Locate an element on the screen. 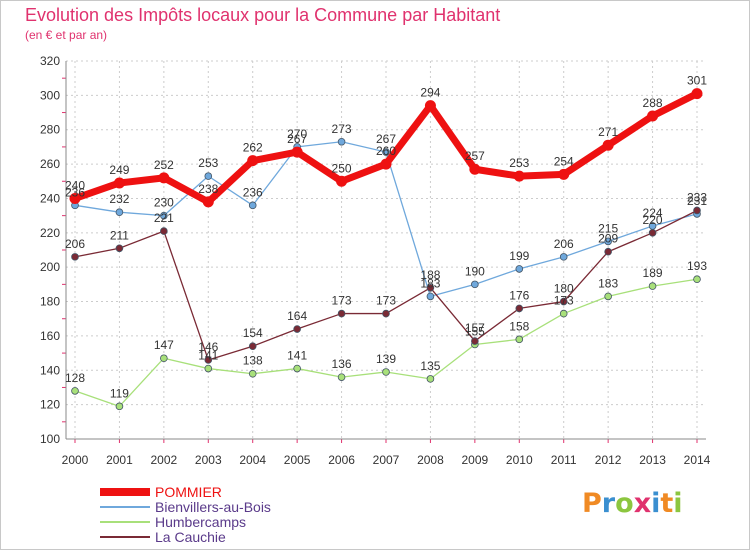 The width and height of the screenshot is (750, 550). data-label: 141 is located at coordinates (208, 356).